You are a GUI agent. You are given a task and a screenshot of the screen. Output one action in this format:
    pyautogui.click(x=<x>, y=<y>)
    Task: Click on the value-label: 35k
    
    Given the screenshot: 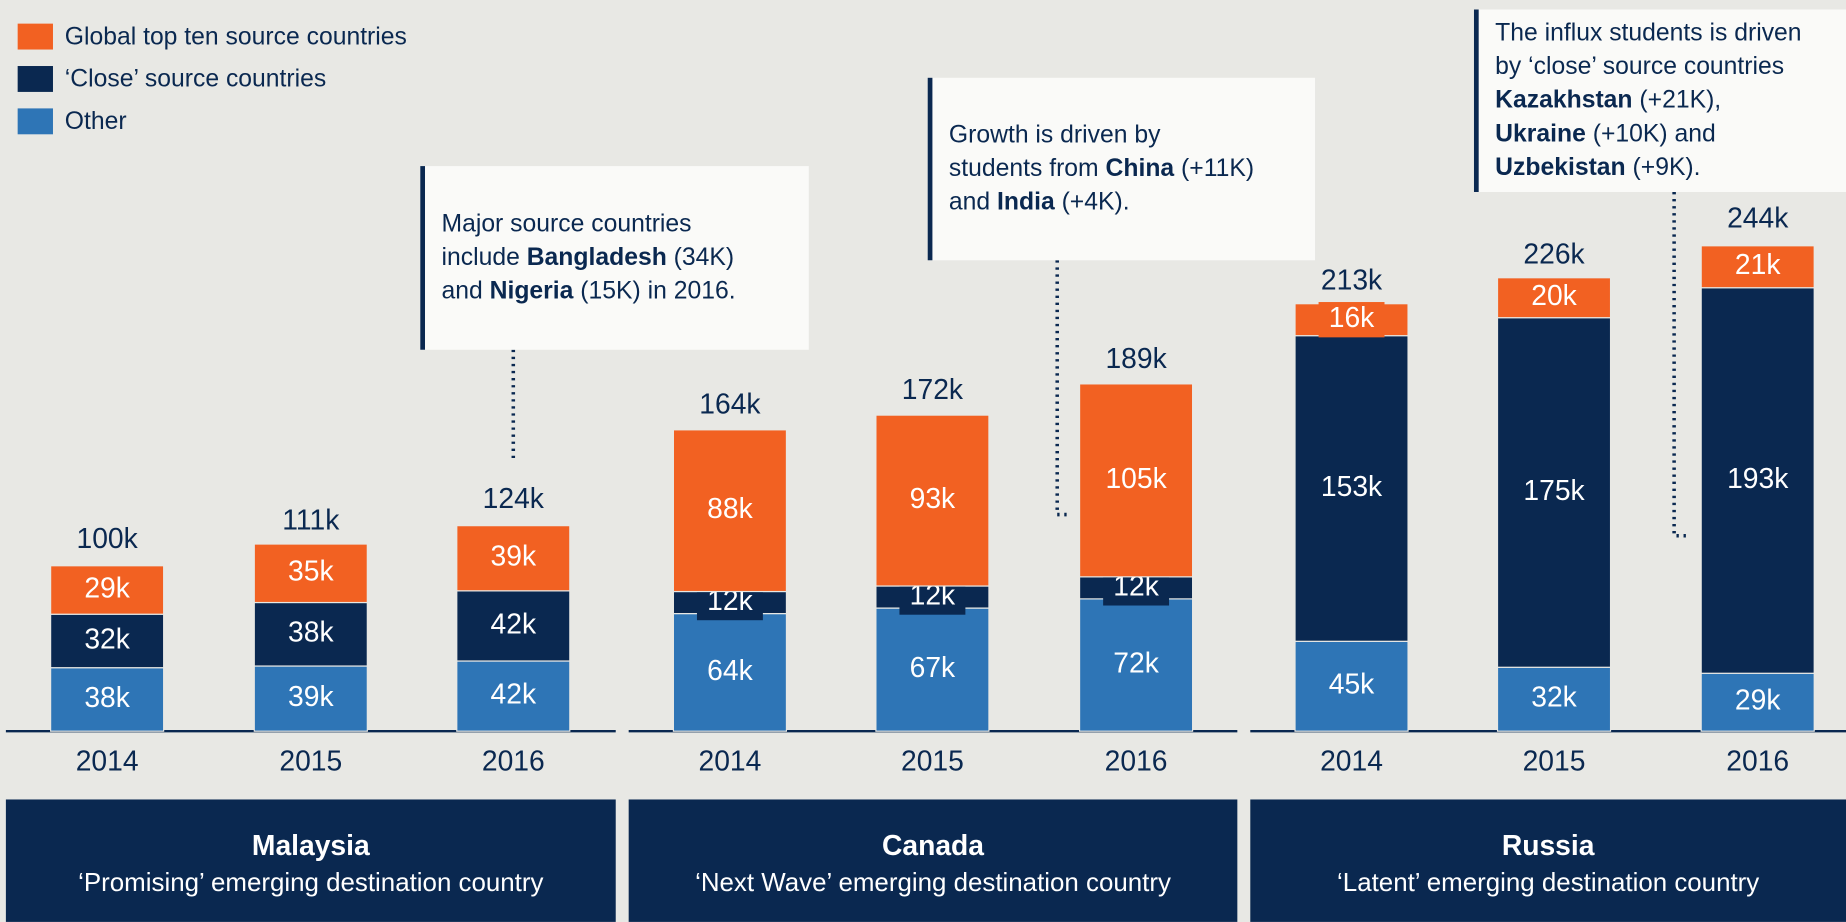 What is the action you would take?
    pyautogui.click(x=311, y=571)
    